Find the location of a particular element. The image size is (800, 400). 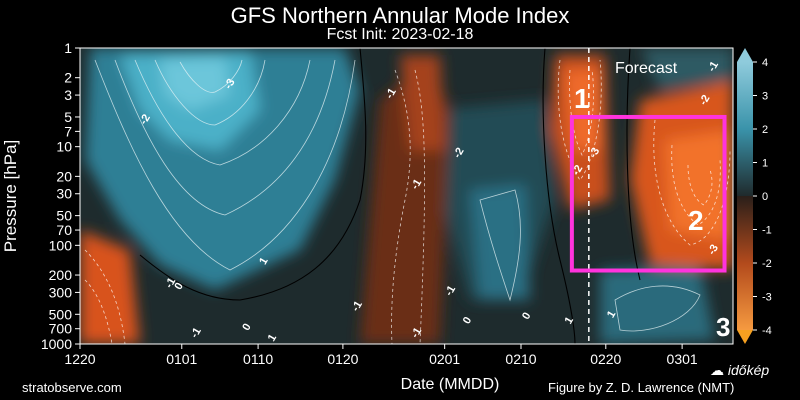

neg-region-lower-center is located at coordinates (500, 242).